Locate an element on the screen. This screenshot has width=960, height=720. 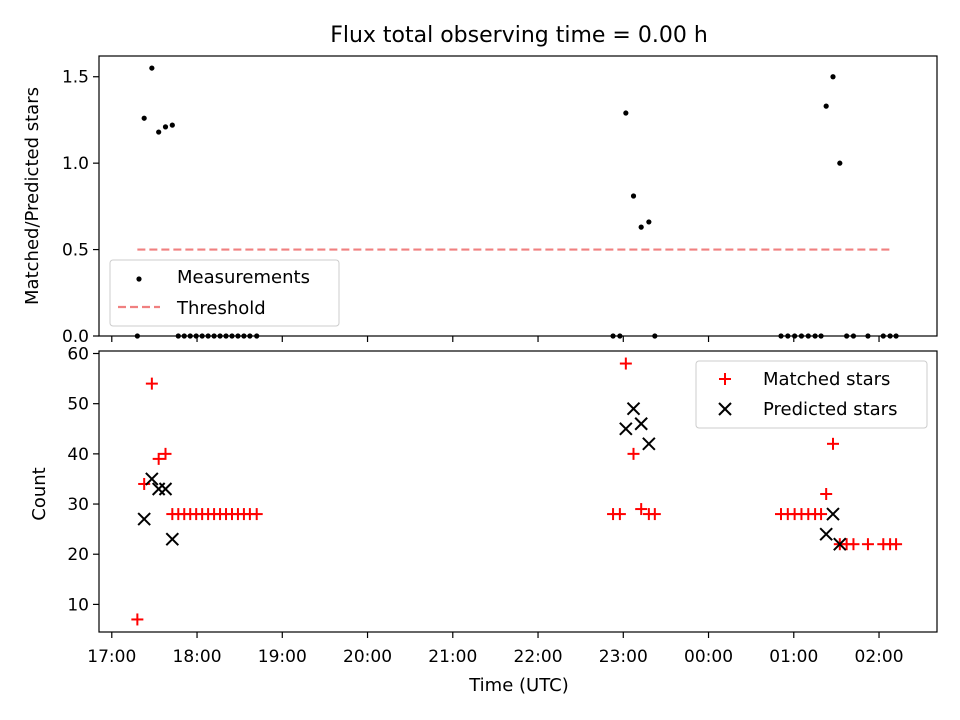
top-y-tick-label: 1.0 is located at coordinates (75, 164).